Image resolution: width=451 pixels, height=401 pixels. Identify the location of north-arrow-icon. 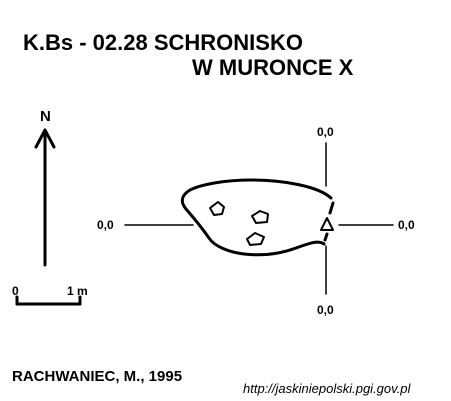
(45, 197).